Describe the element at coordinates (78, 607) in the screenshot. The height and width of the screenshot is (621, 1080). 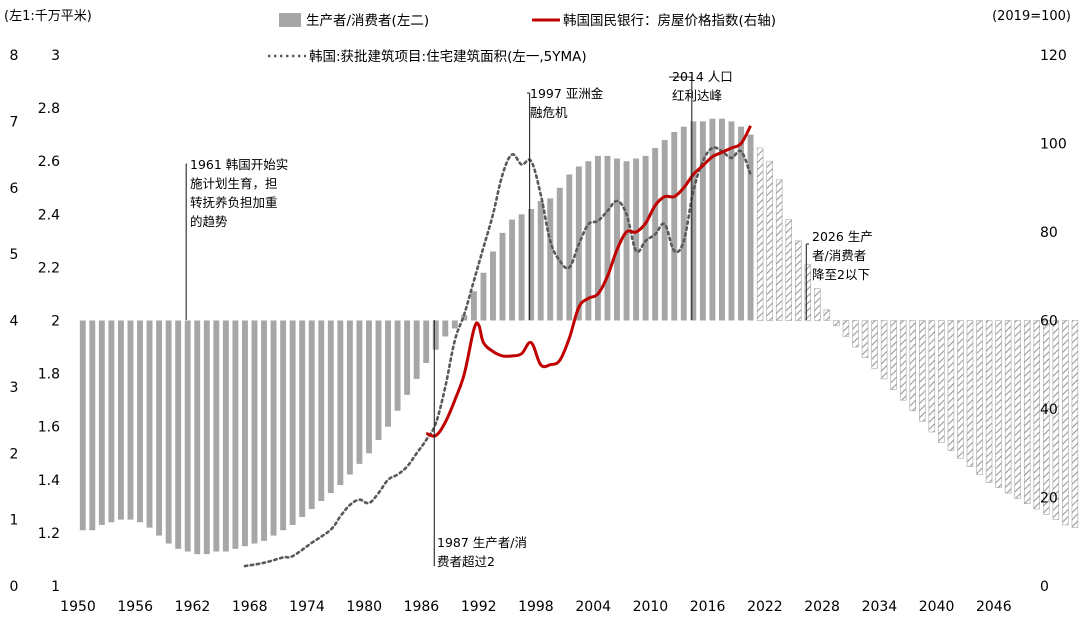
I see `x-tick-label: 1950` at that location.